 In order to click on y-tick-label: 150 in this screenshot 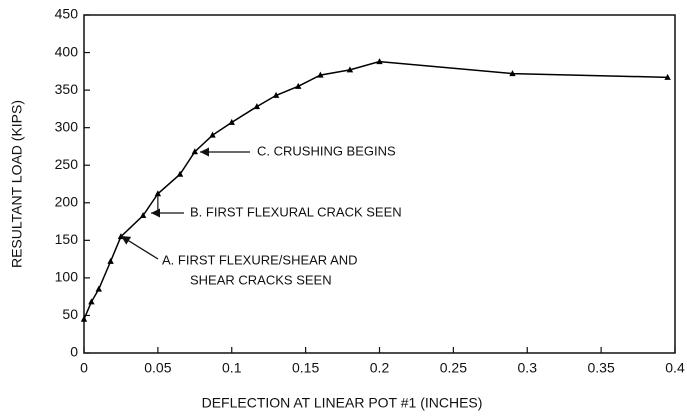, I will do `click(67, 239)`.